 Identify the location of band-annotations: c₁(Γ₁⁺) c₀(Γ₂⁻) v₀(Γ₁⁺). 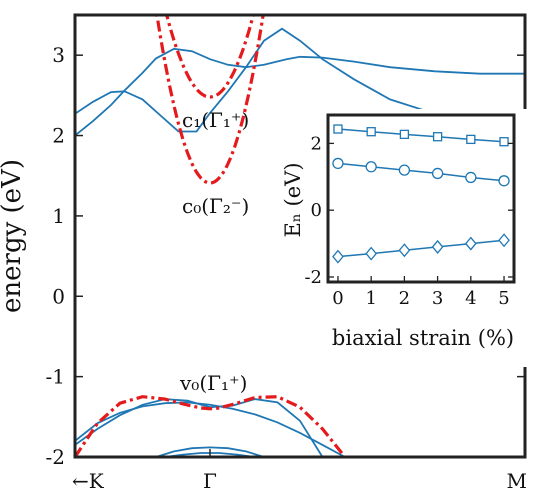
(214, 251).